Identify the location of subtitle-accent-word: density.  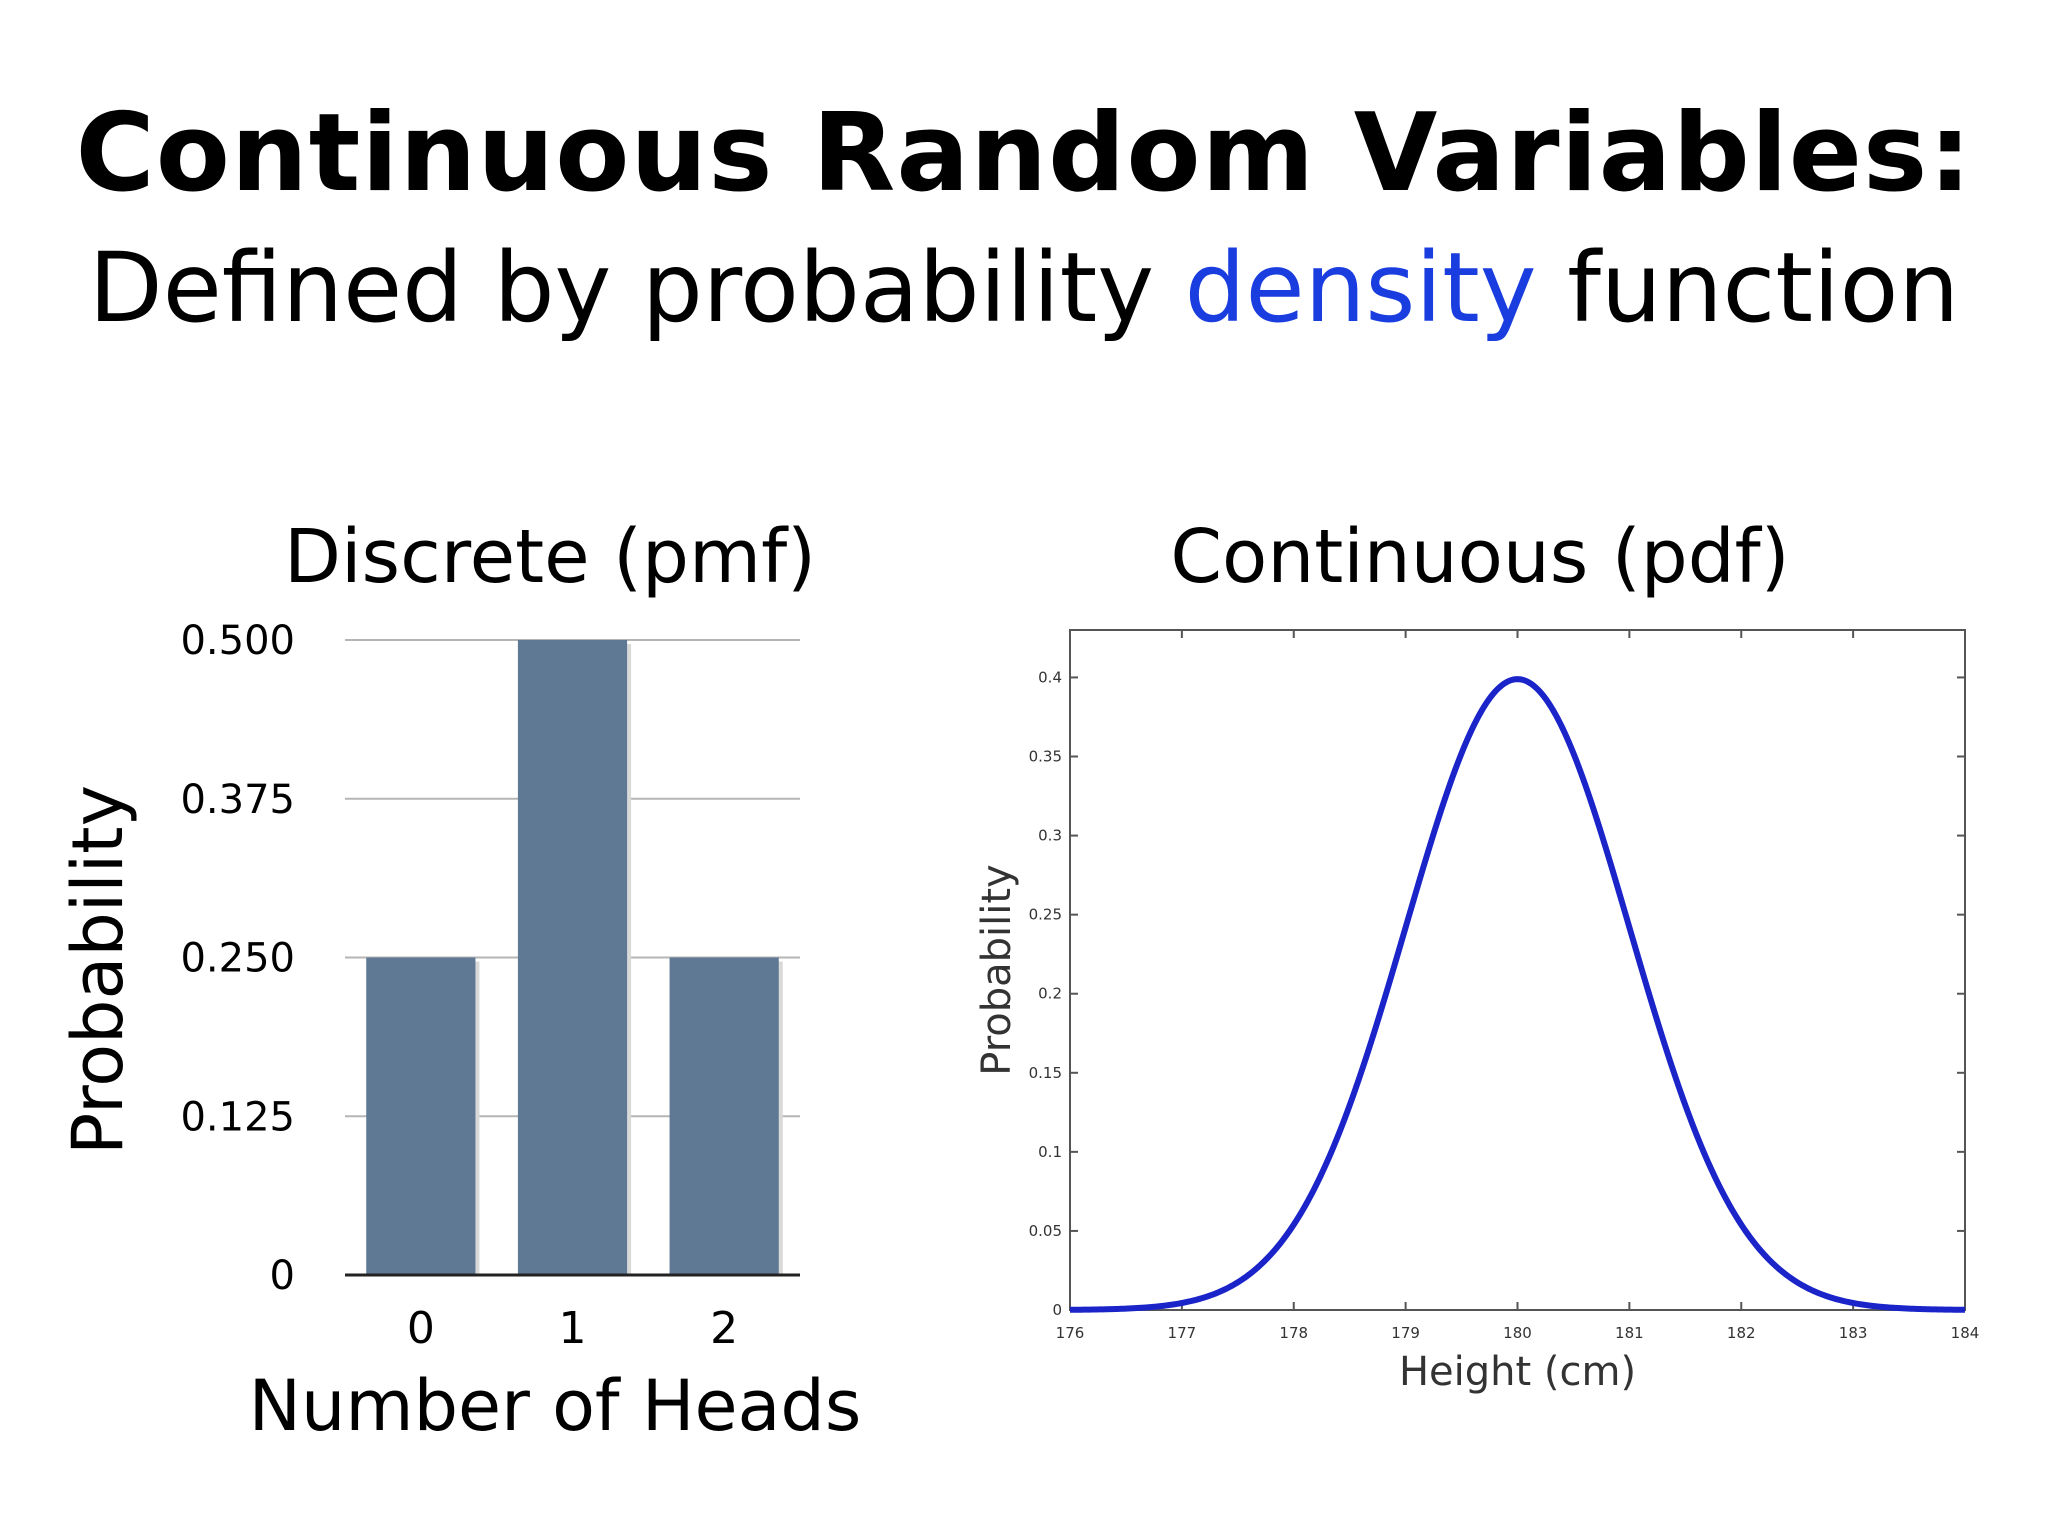
(1360, 288).